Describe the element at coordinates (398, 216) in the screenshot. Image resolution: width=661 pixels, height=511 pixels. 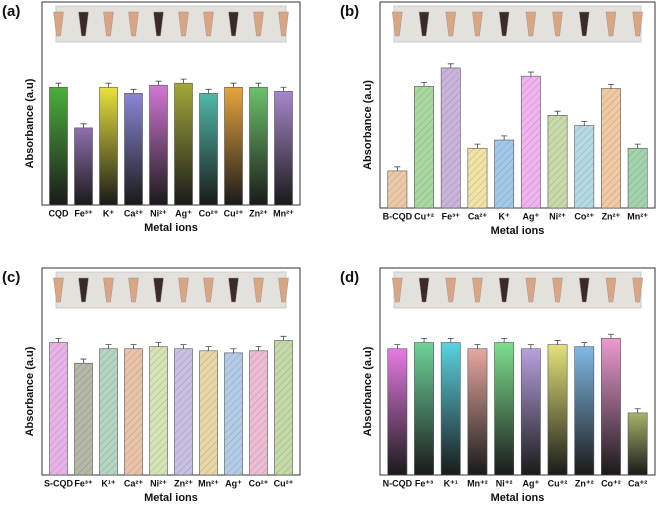
I see `x-tick-label: B-CQD` at that location.